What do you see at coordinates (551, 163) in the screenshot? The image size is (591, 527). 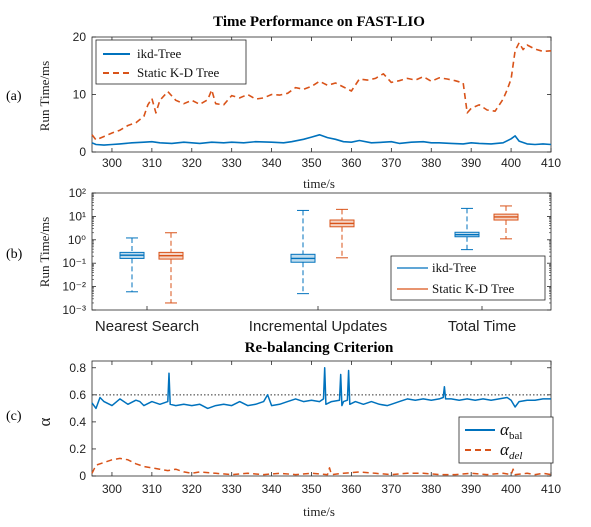 I see `chart-a-xtick-label: 410` at bounding box center [551, 163].